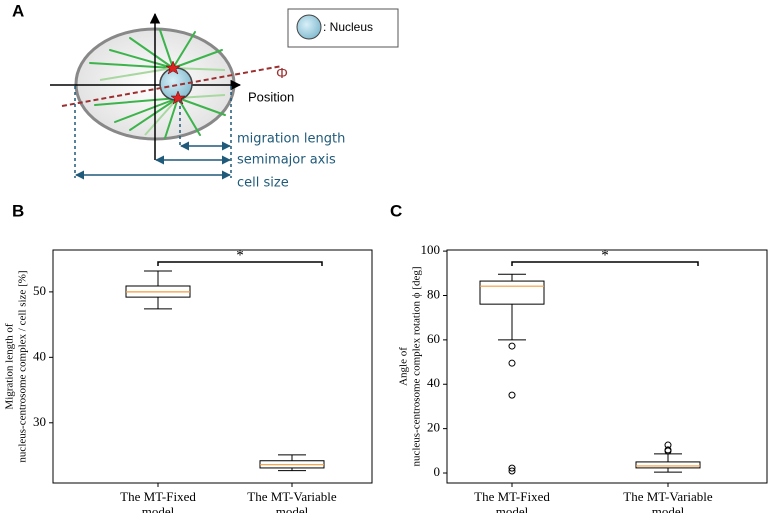 This screenshot has height=513, width=772. What do you see at coordinates (404, 366) in the screenshot?
I see `y-axis-label: Angle of` at bounding box center [404, 366].